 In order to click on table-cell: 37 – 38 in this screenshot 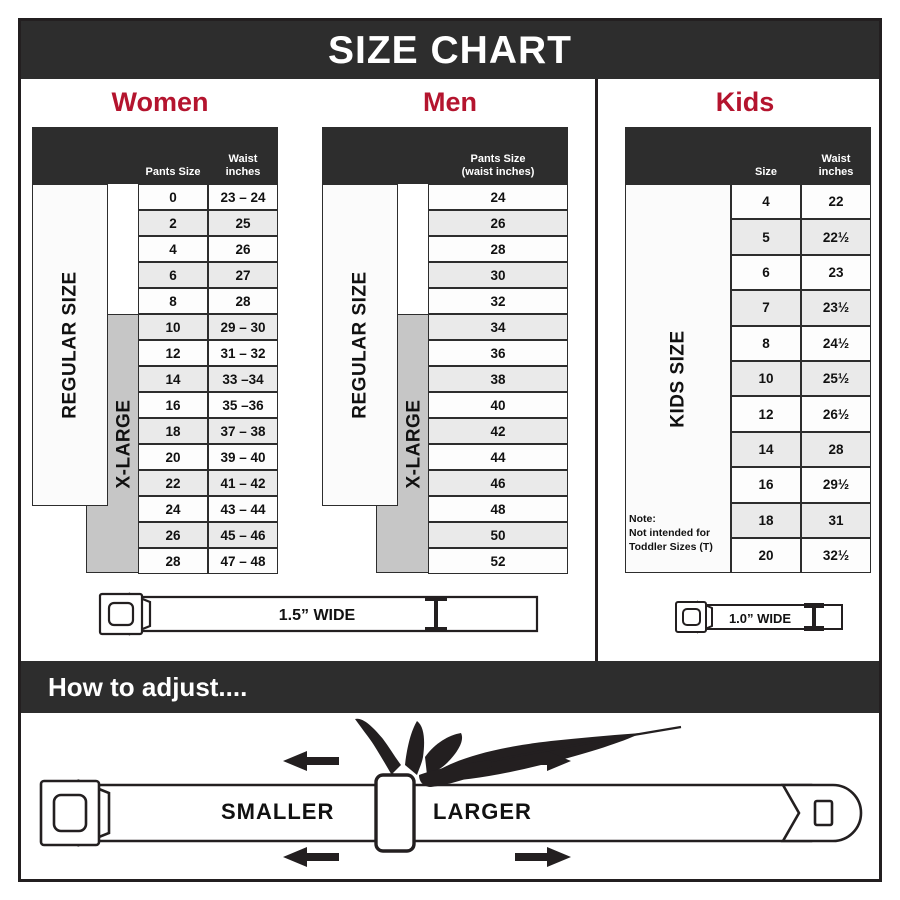, I will do `click(243, 431)`.